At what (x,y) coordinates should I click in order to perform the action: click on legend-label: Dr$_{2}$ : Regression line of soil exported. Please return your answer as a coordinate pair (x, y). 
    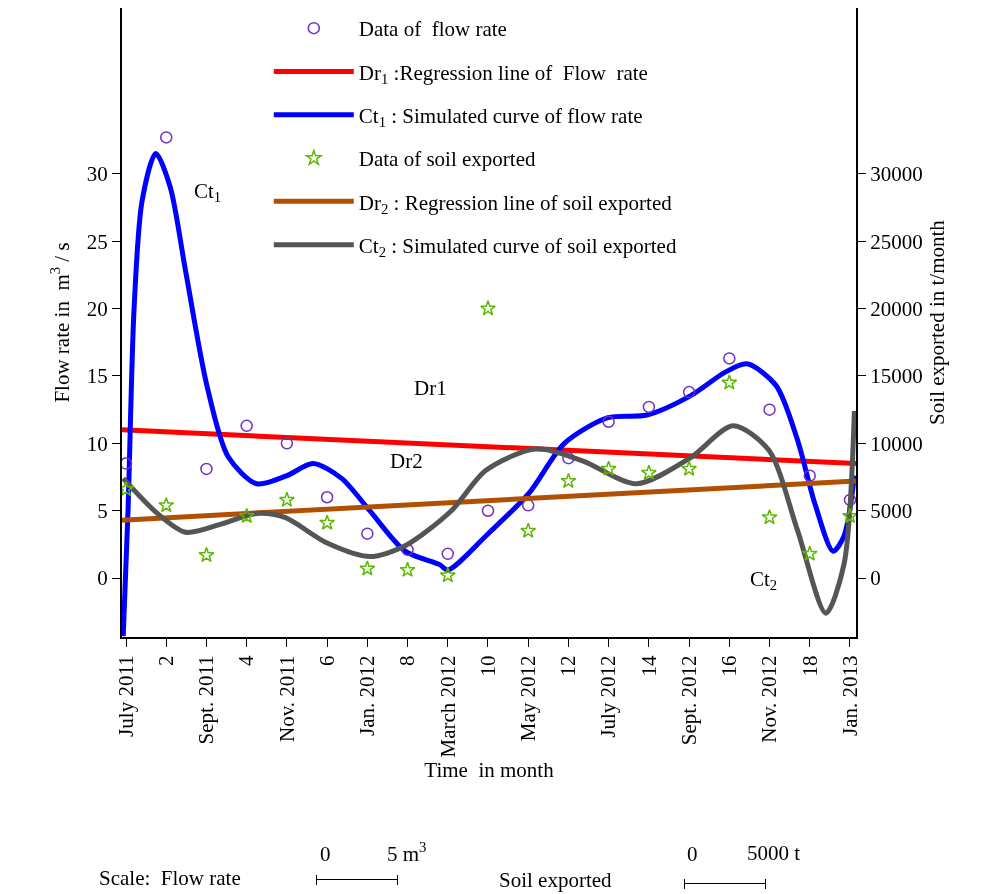
    Looking at the image, I should click on (515, 203).